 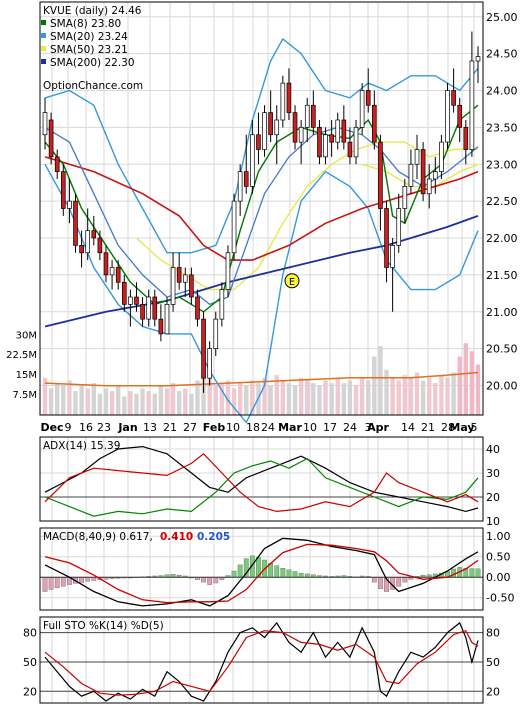 I want to click on price-tick-label: 22.00, so click(x=502, y=238).